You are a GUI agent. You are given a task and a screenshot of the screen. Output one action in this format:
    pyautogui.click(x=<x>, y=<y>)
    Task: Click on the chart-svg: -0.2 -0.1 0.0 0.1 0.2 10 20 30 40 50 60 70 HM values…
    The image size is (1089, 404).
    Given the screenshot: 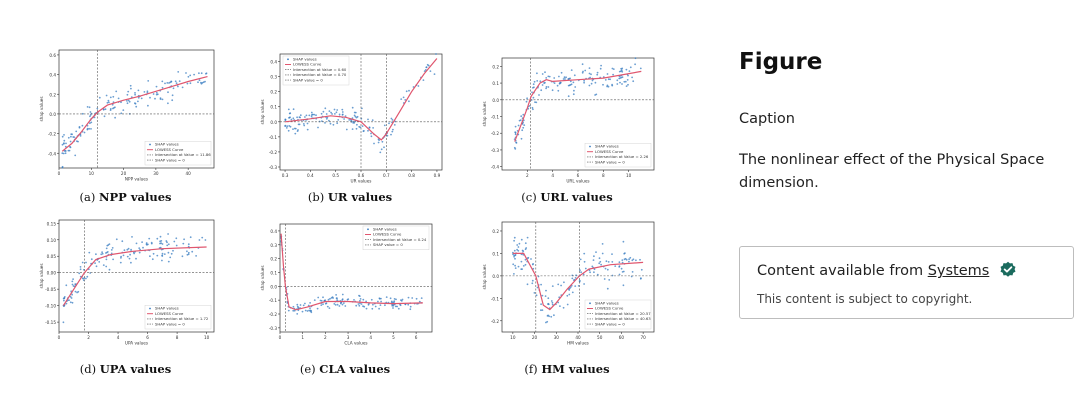 What is the action you would take?
    pyautogui.click(x=568, y=283)
    